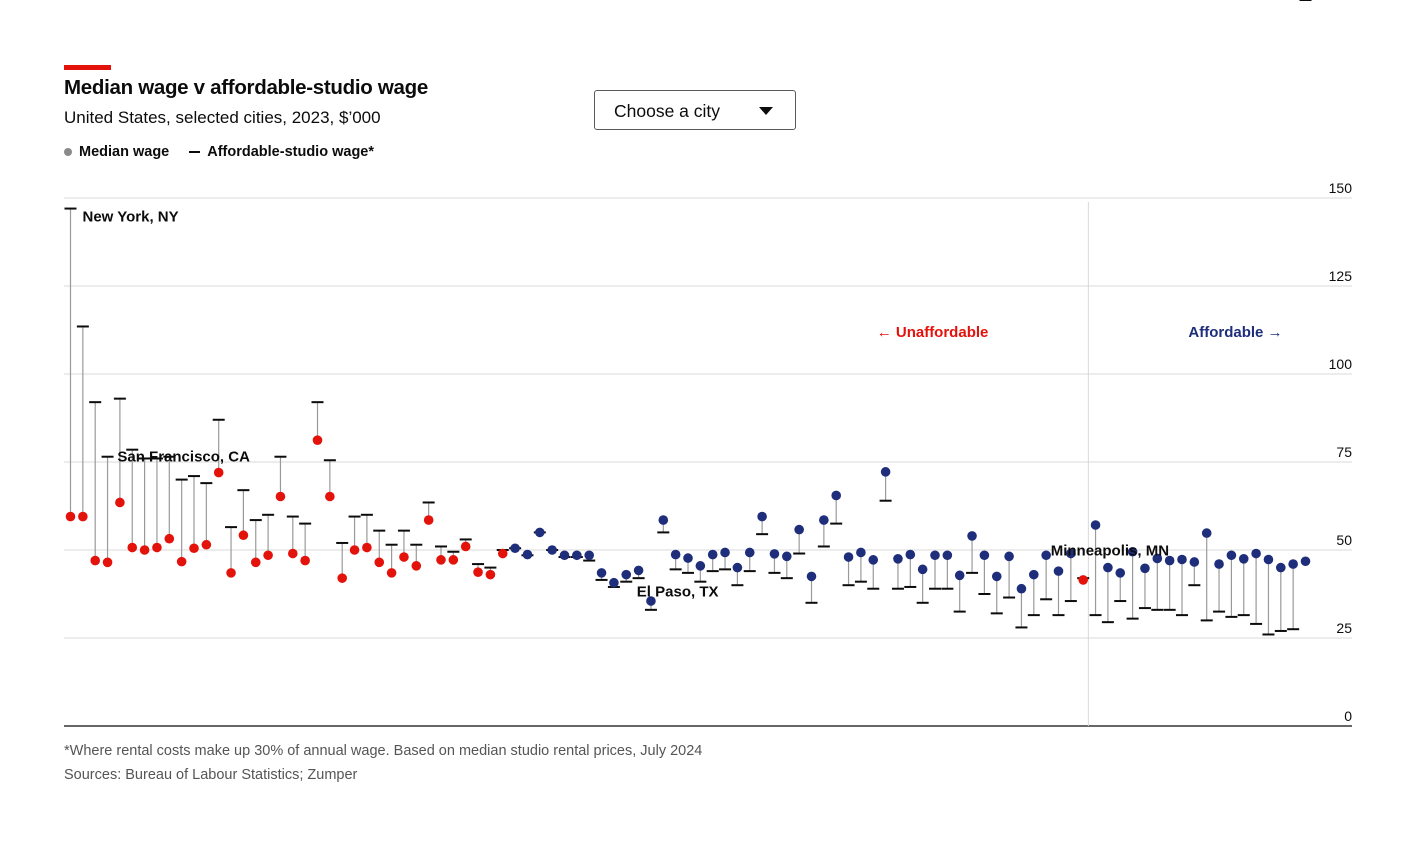  I want to click on city-annotation: New York, NY, so click(131, 217).